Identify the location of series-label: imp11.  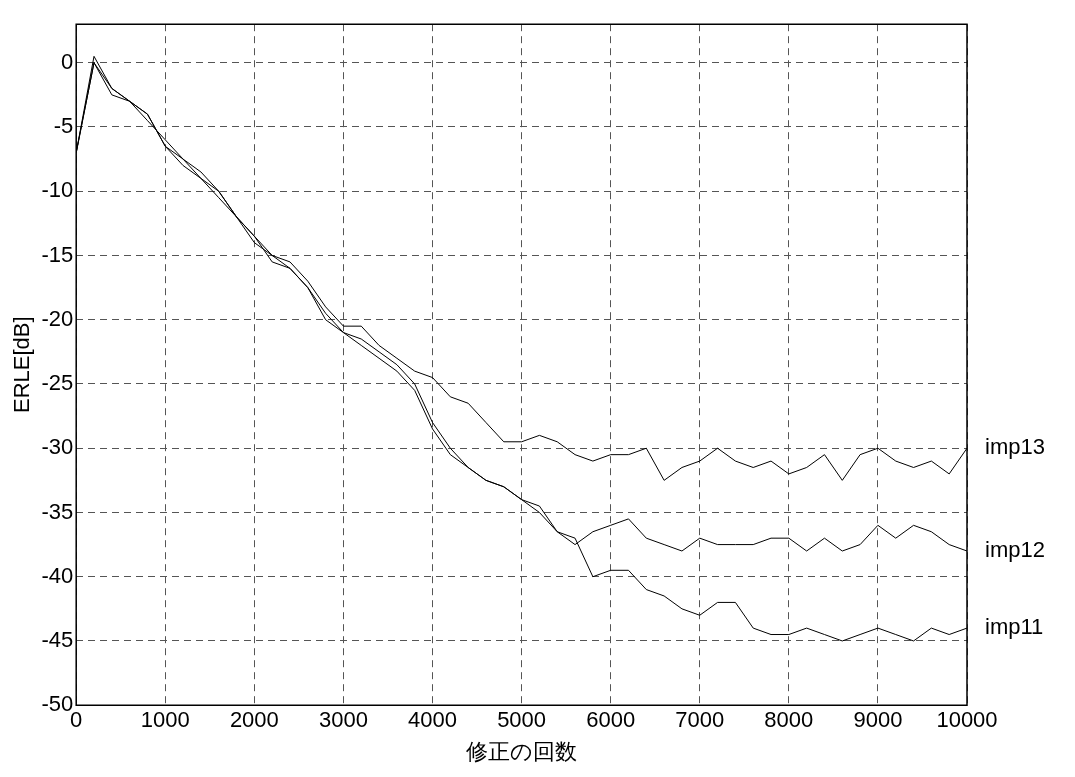
(1014, 627).